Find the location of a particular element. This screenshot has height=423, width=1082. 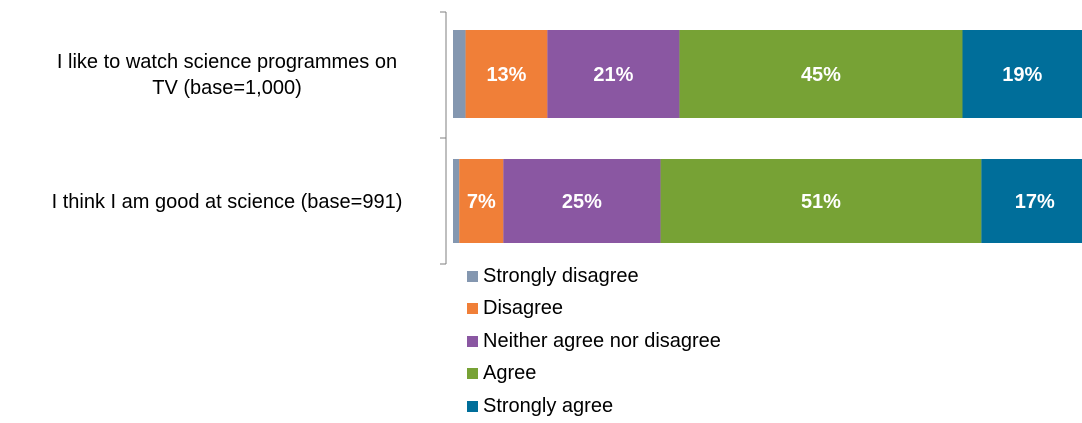

data-label: 25% is located at coordinates (582, 202).